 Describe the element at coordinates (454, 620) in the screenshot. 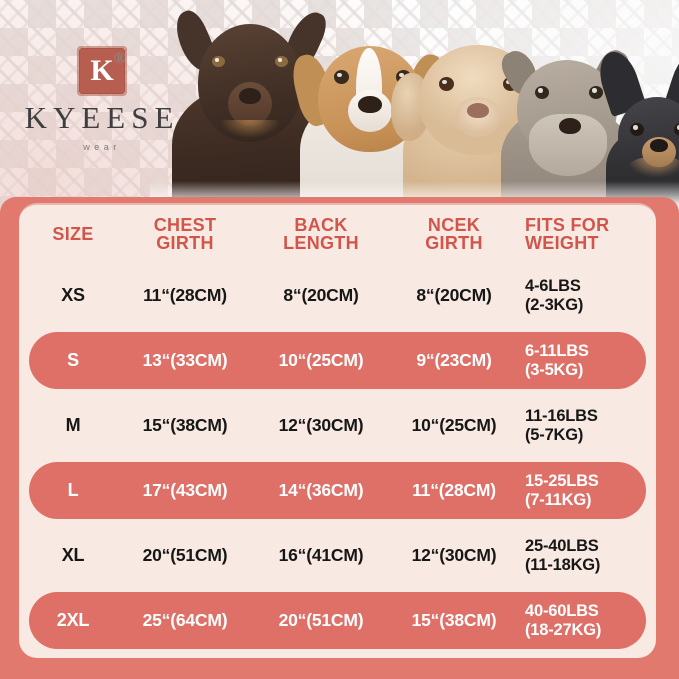

I see `cell-neck-girth: 15“(38CM)` at that location.